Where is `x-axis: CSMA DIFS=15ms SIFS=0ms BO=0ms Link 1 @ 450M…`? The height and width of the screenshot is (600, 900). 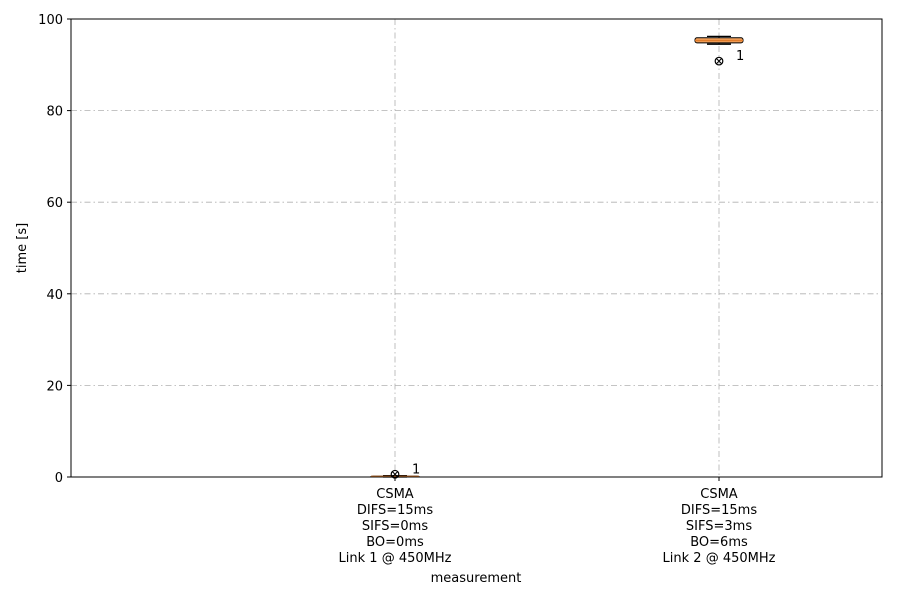
x-axis: CSMA DIFS=15ms SIFS=0ms BO=0ms Link 1 @ 450M… is located at coordinates (557, 521).